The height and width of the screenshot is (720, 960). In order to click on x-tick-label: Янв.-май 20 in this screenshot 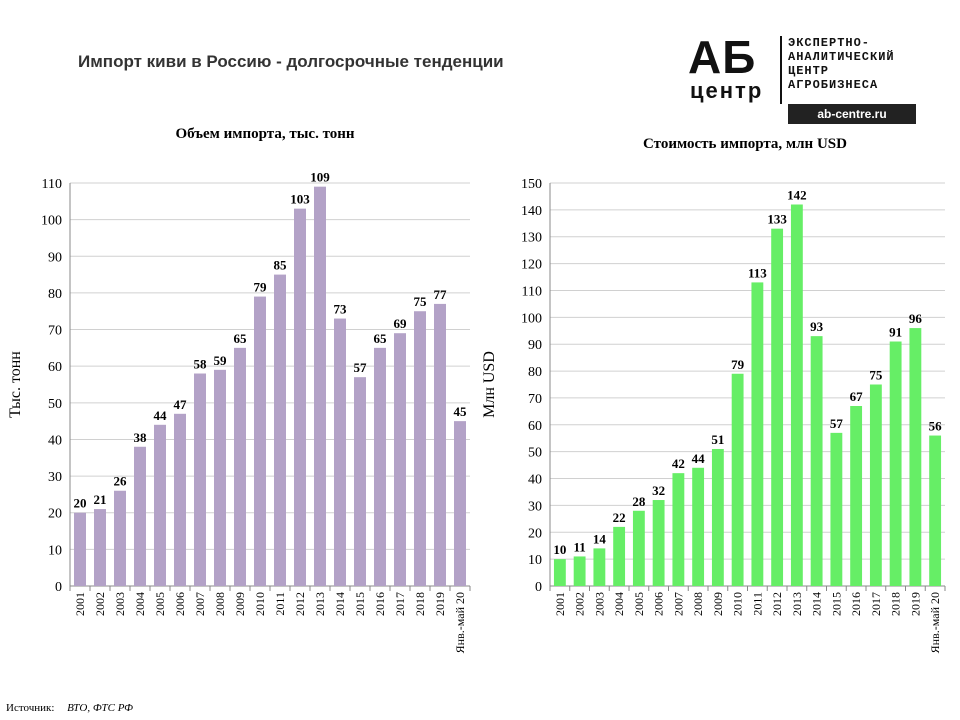, I will do `click(935, 622)`.